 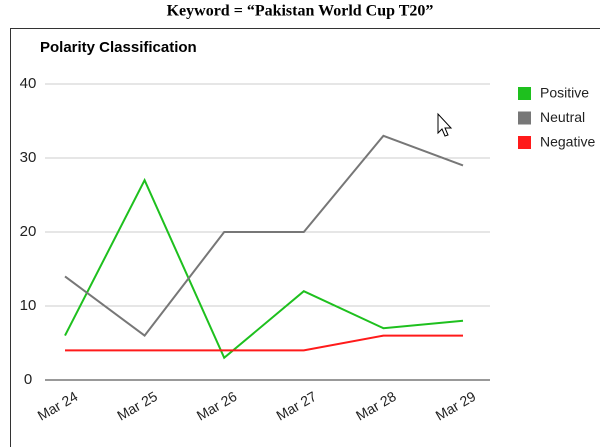 What do you see at coordinates (28, 83) in the screenshot?
I see `y-tick-label: 40` at bounding box center [28, 83].